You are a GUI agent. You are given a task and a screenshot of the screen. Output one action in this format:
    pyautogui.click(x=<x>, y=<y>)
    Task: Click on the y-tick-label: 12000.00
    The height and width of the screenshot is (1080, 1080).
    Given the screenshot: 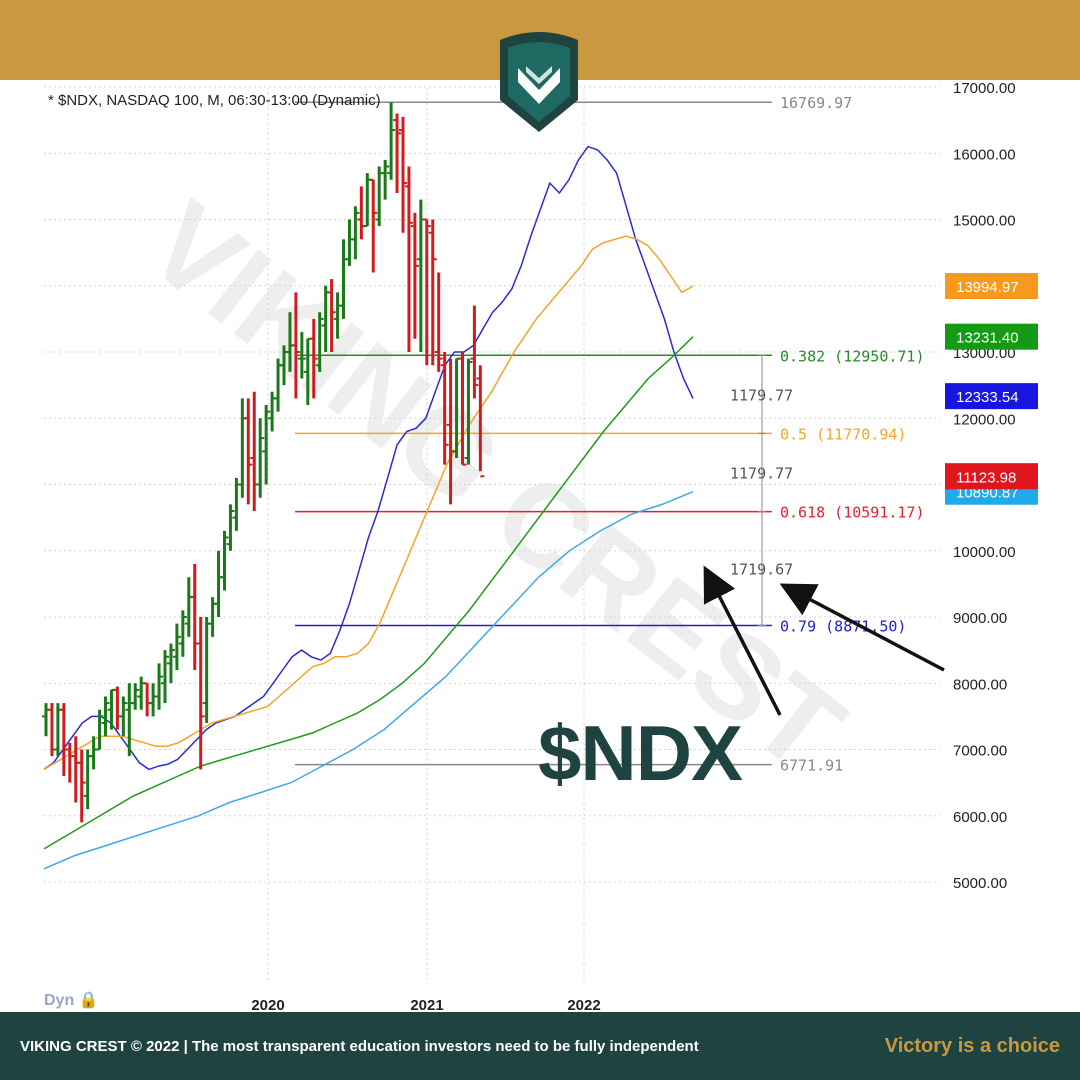 What is the action you would take?
    pyautogui.click(x=984, y=419)
    